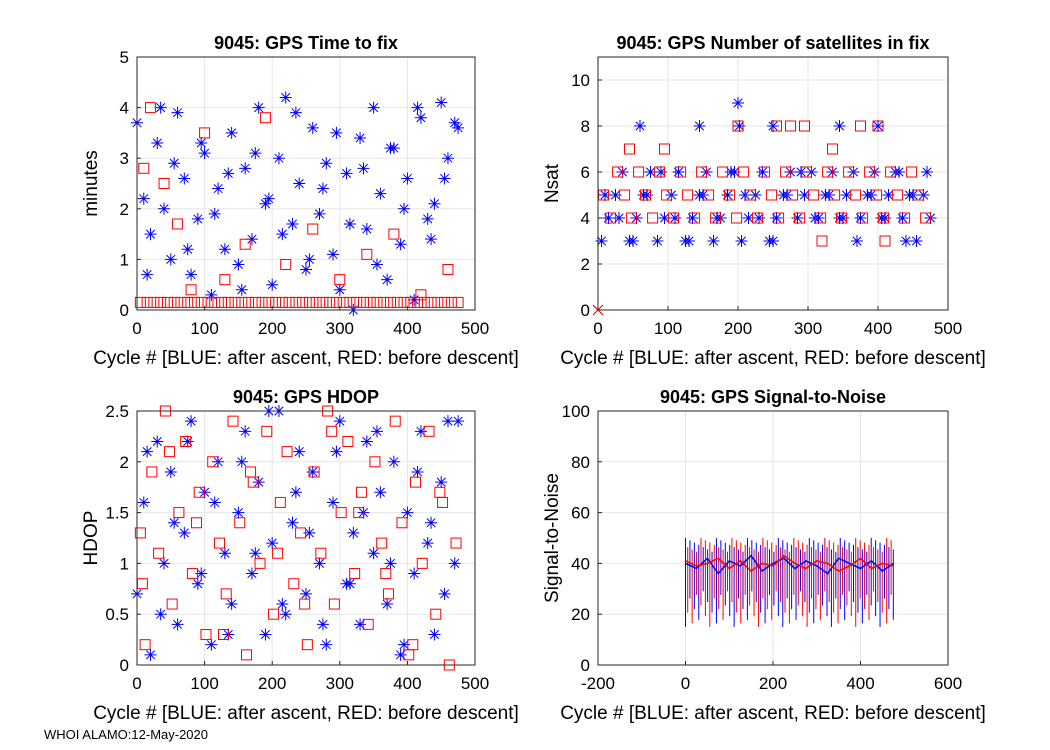 The height and width of the screenshot is (750, 1050). I want to click on y-tick-label: 1, so click(124, 259).